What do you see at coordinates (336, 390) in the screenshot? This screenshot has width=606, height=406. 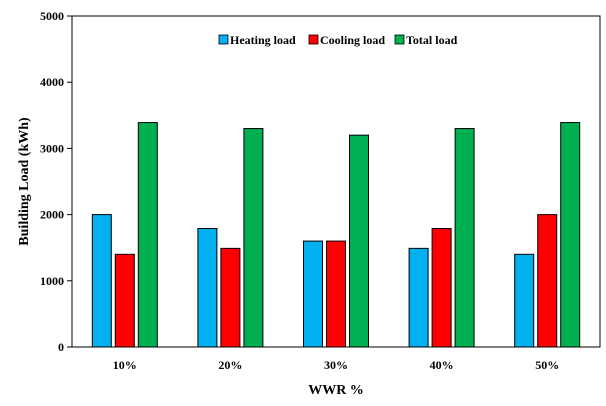 I see `x-axis-title: WWR %` at bounding box center [336, 390].